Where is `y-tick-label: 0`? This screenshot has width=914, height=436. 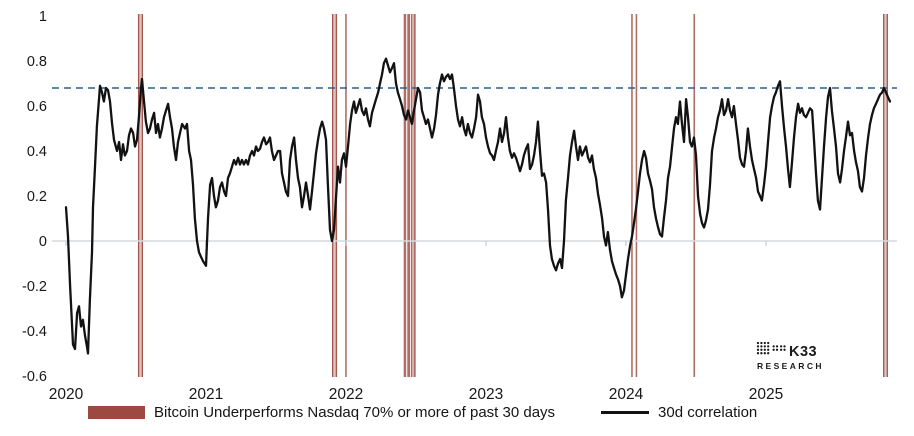 y-tick-label: 0 is located at coordinates (43, 242).